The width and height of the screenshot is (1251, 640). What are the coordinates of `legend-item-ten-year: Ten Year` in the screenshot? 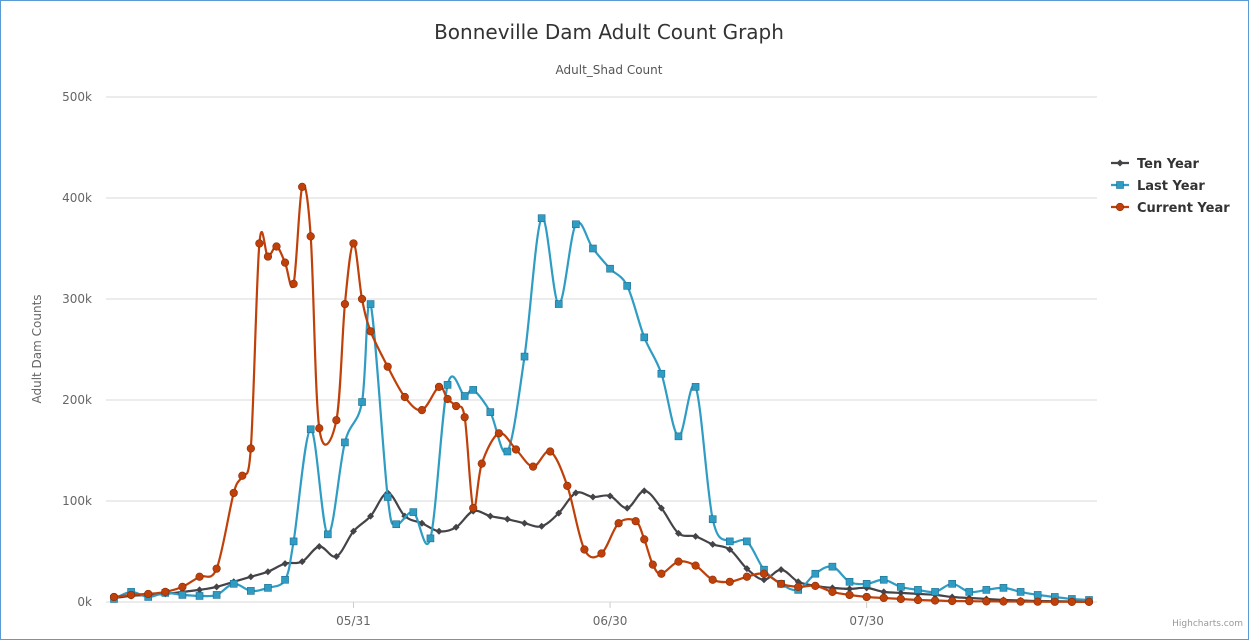 It's located at (1155, 164).